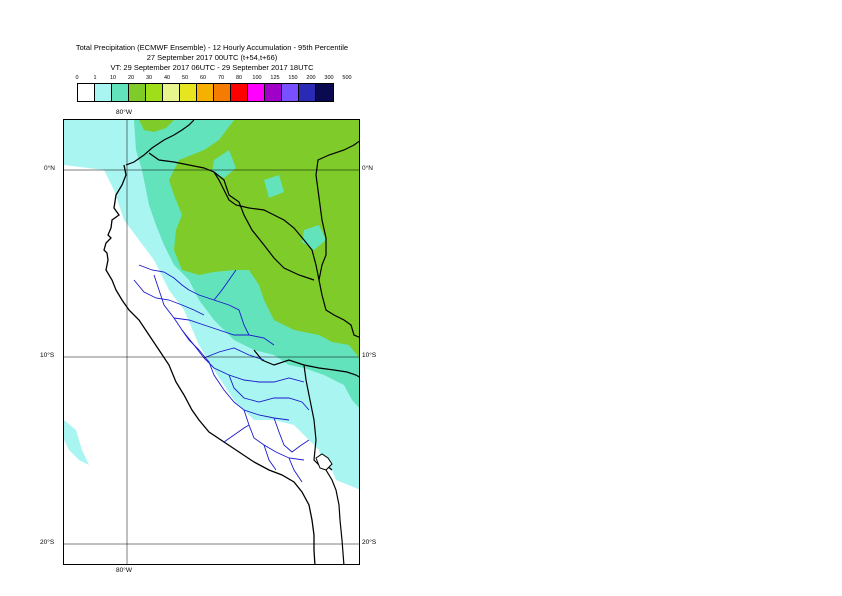 This screenshot has height=596, width=842. I want to click on legend-label: 0, so click(77, 78).